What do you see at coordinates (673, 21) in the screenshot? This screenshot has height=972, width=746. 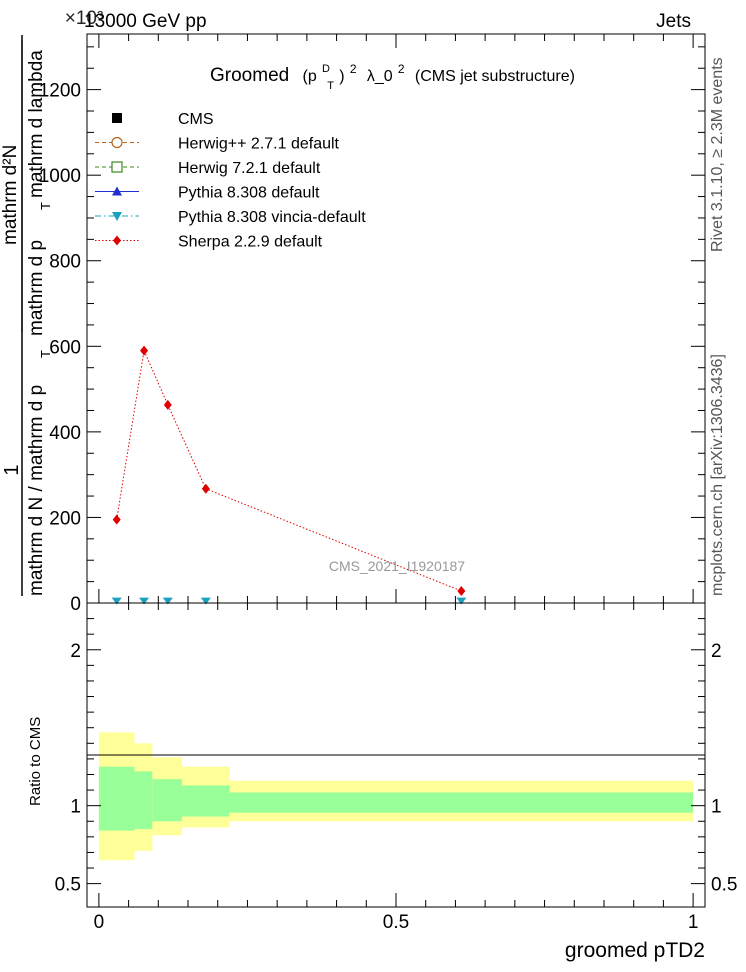 I see `header-jets: Jets` at bounding box center [673, 21].